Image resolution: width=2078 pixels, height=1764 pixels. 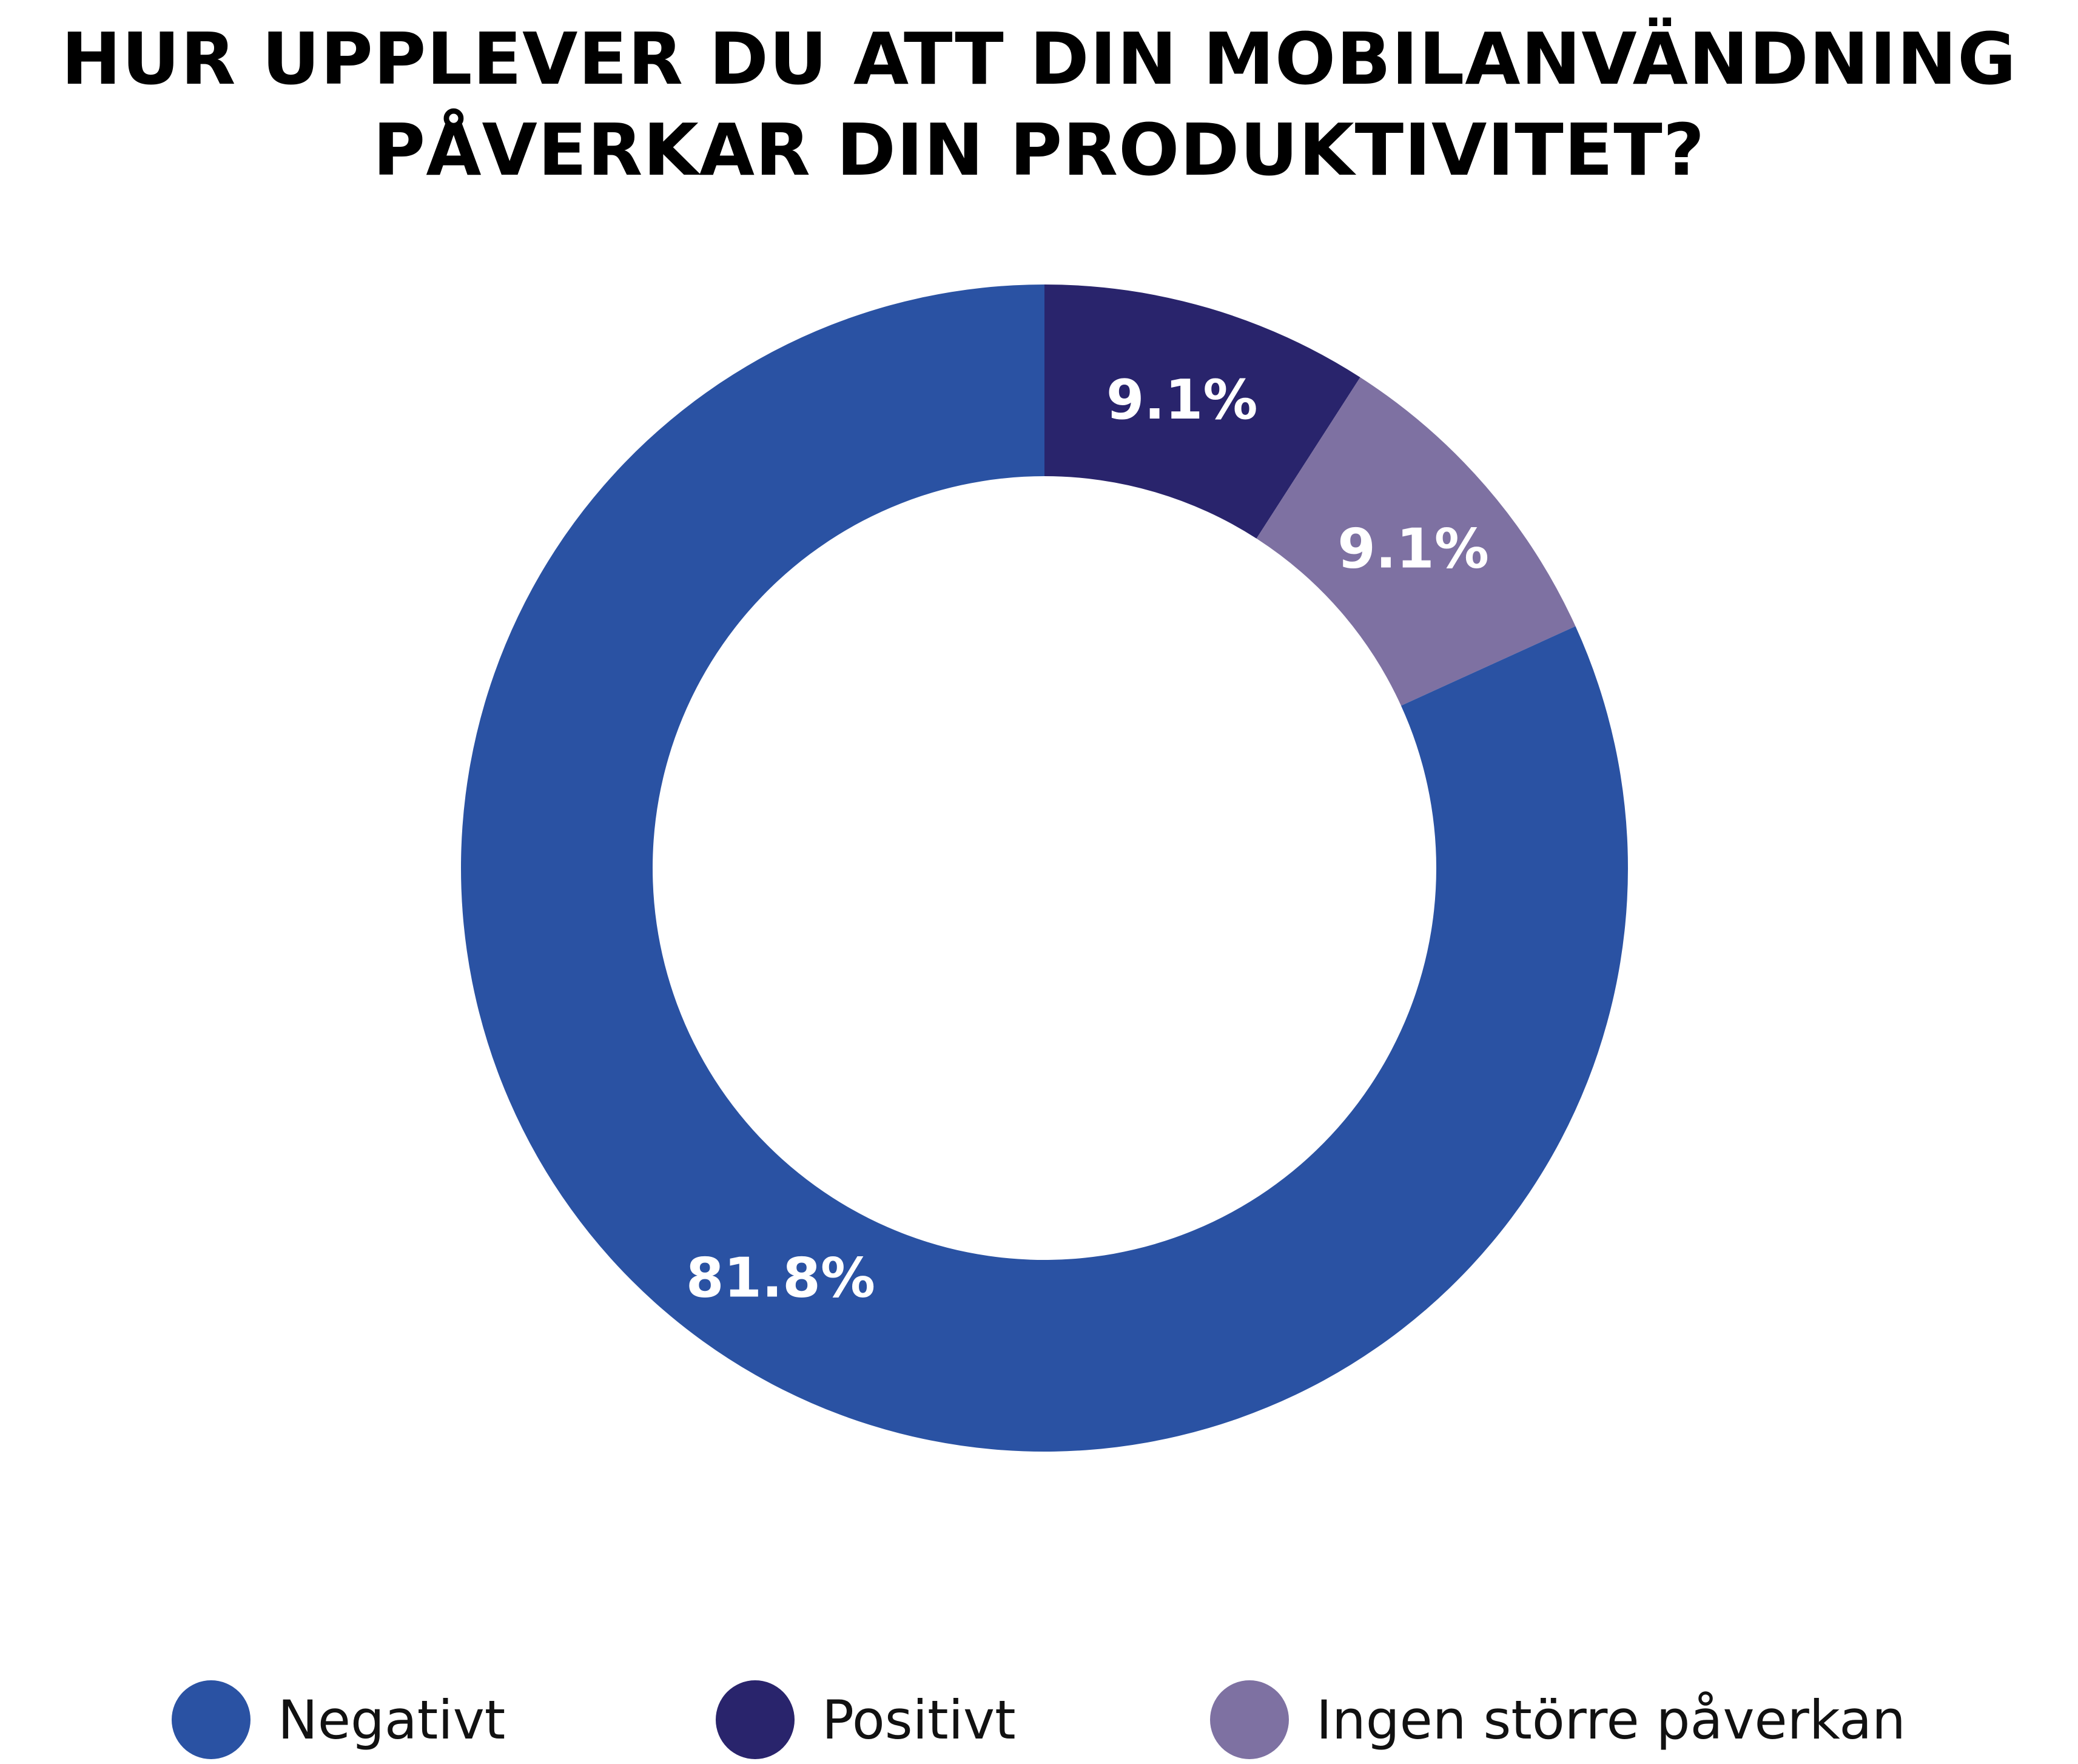 What do you see at coordinates (1039, 59) in the screenshot?
I see `chart-title-line-1: HUR UPPLEVER DU ATT DIN MOBILANVÄNDNING` at bounding box center [1039, 59].